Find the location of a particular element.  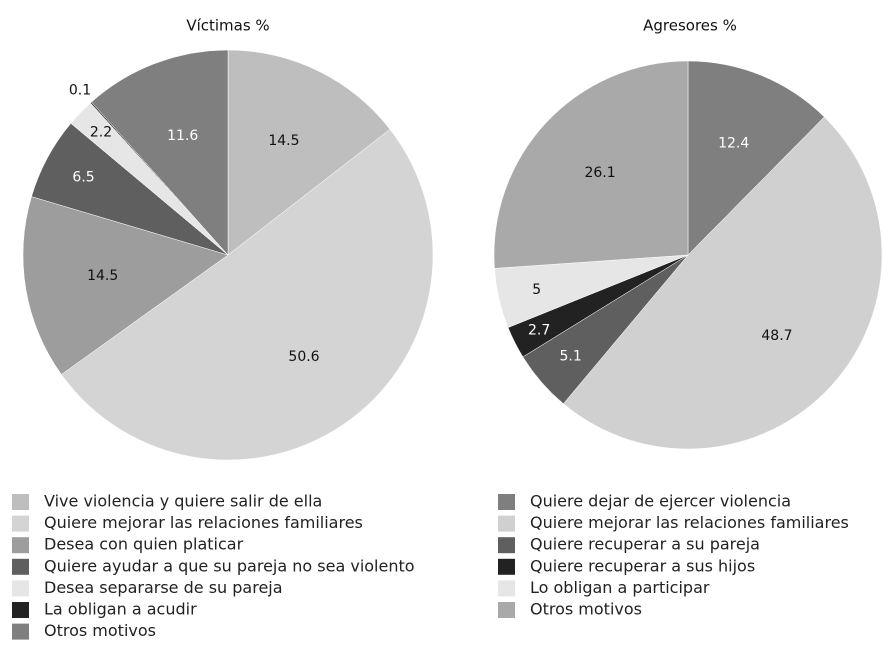

chart-title: Víctimas % is located at coordinates (227, 26).